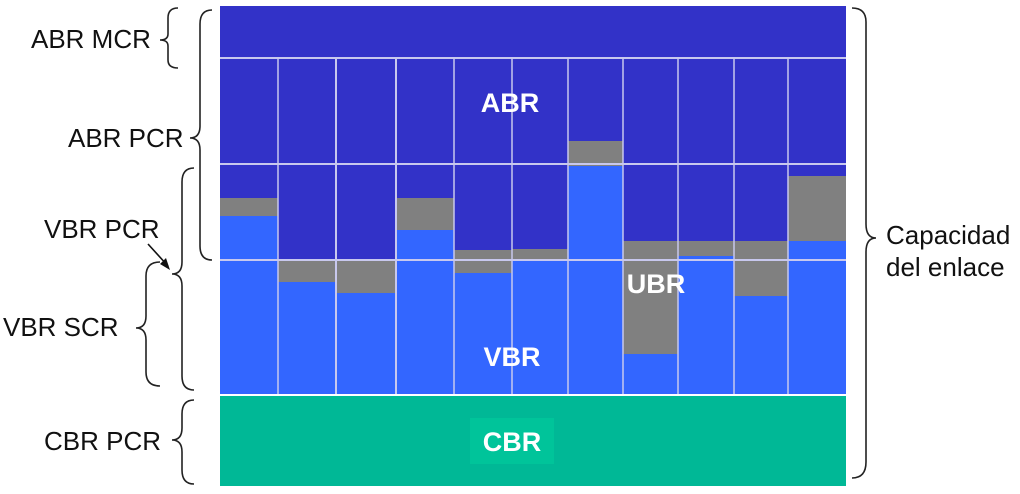  I want to click on cbr-pcr-brace, so click(183, 442).